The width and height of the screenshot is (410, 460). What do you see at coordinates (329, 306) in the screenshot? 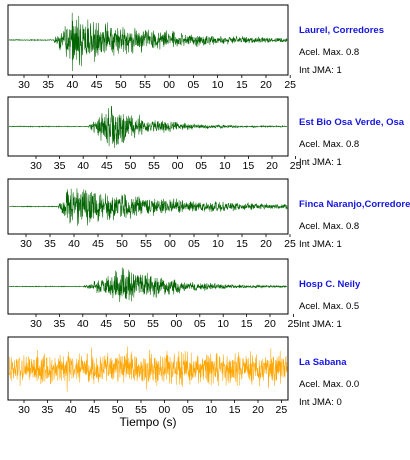
I see `max-acceleration-label: Acel. Max. 0.5` at bounding box center [329, 306].